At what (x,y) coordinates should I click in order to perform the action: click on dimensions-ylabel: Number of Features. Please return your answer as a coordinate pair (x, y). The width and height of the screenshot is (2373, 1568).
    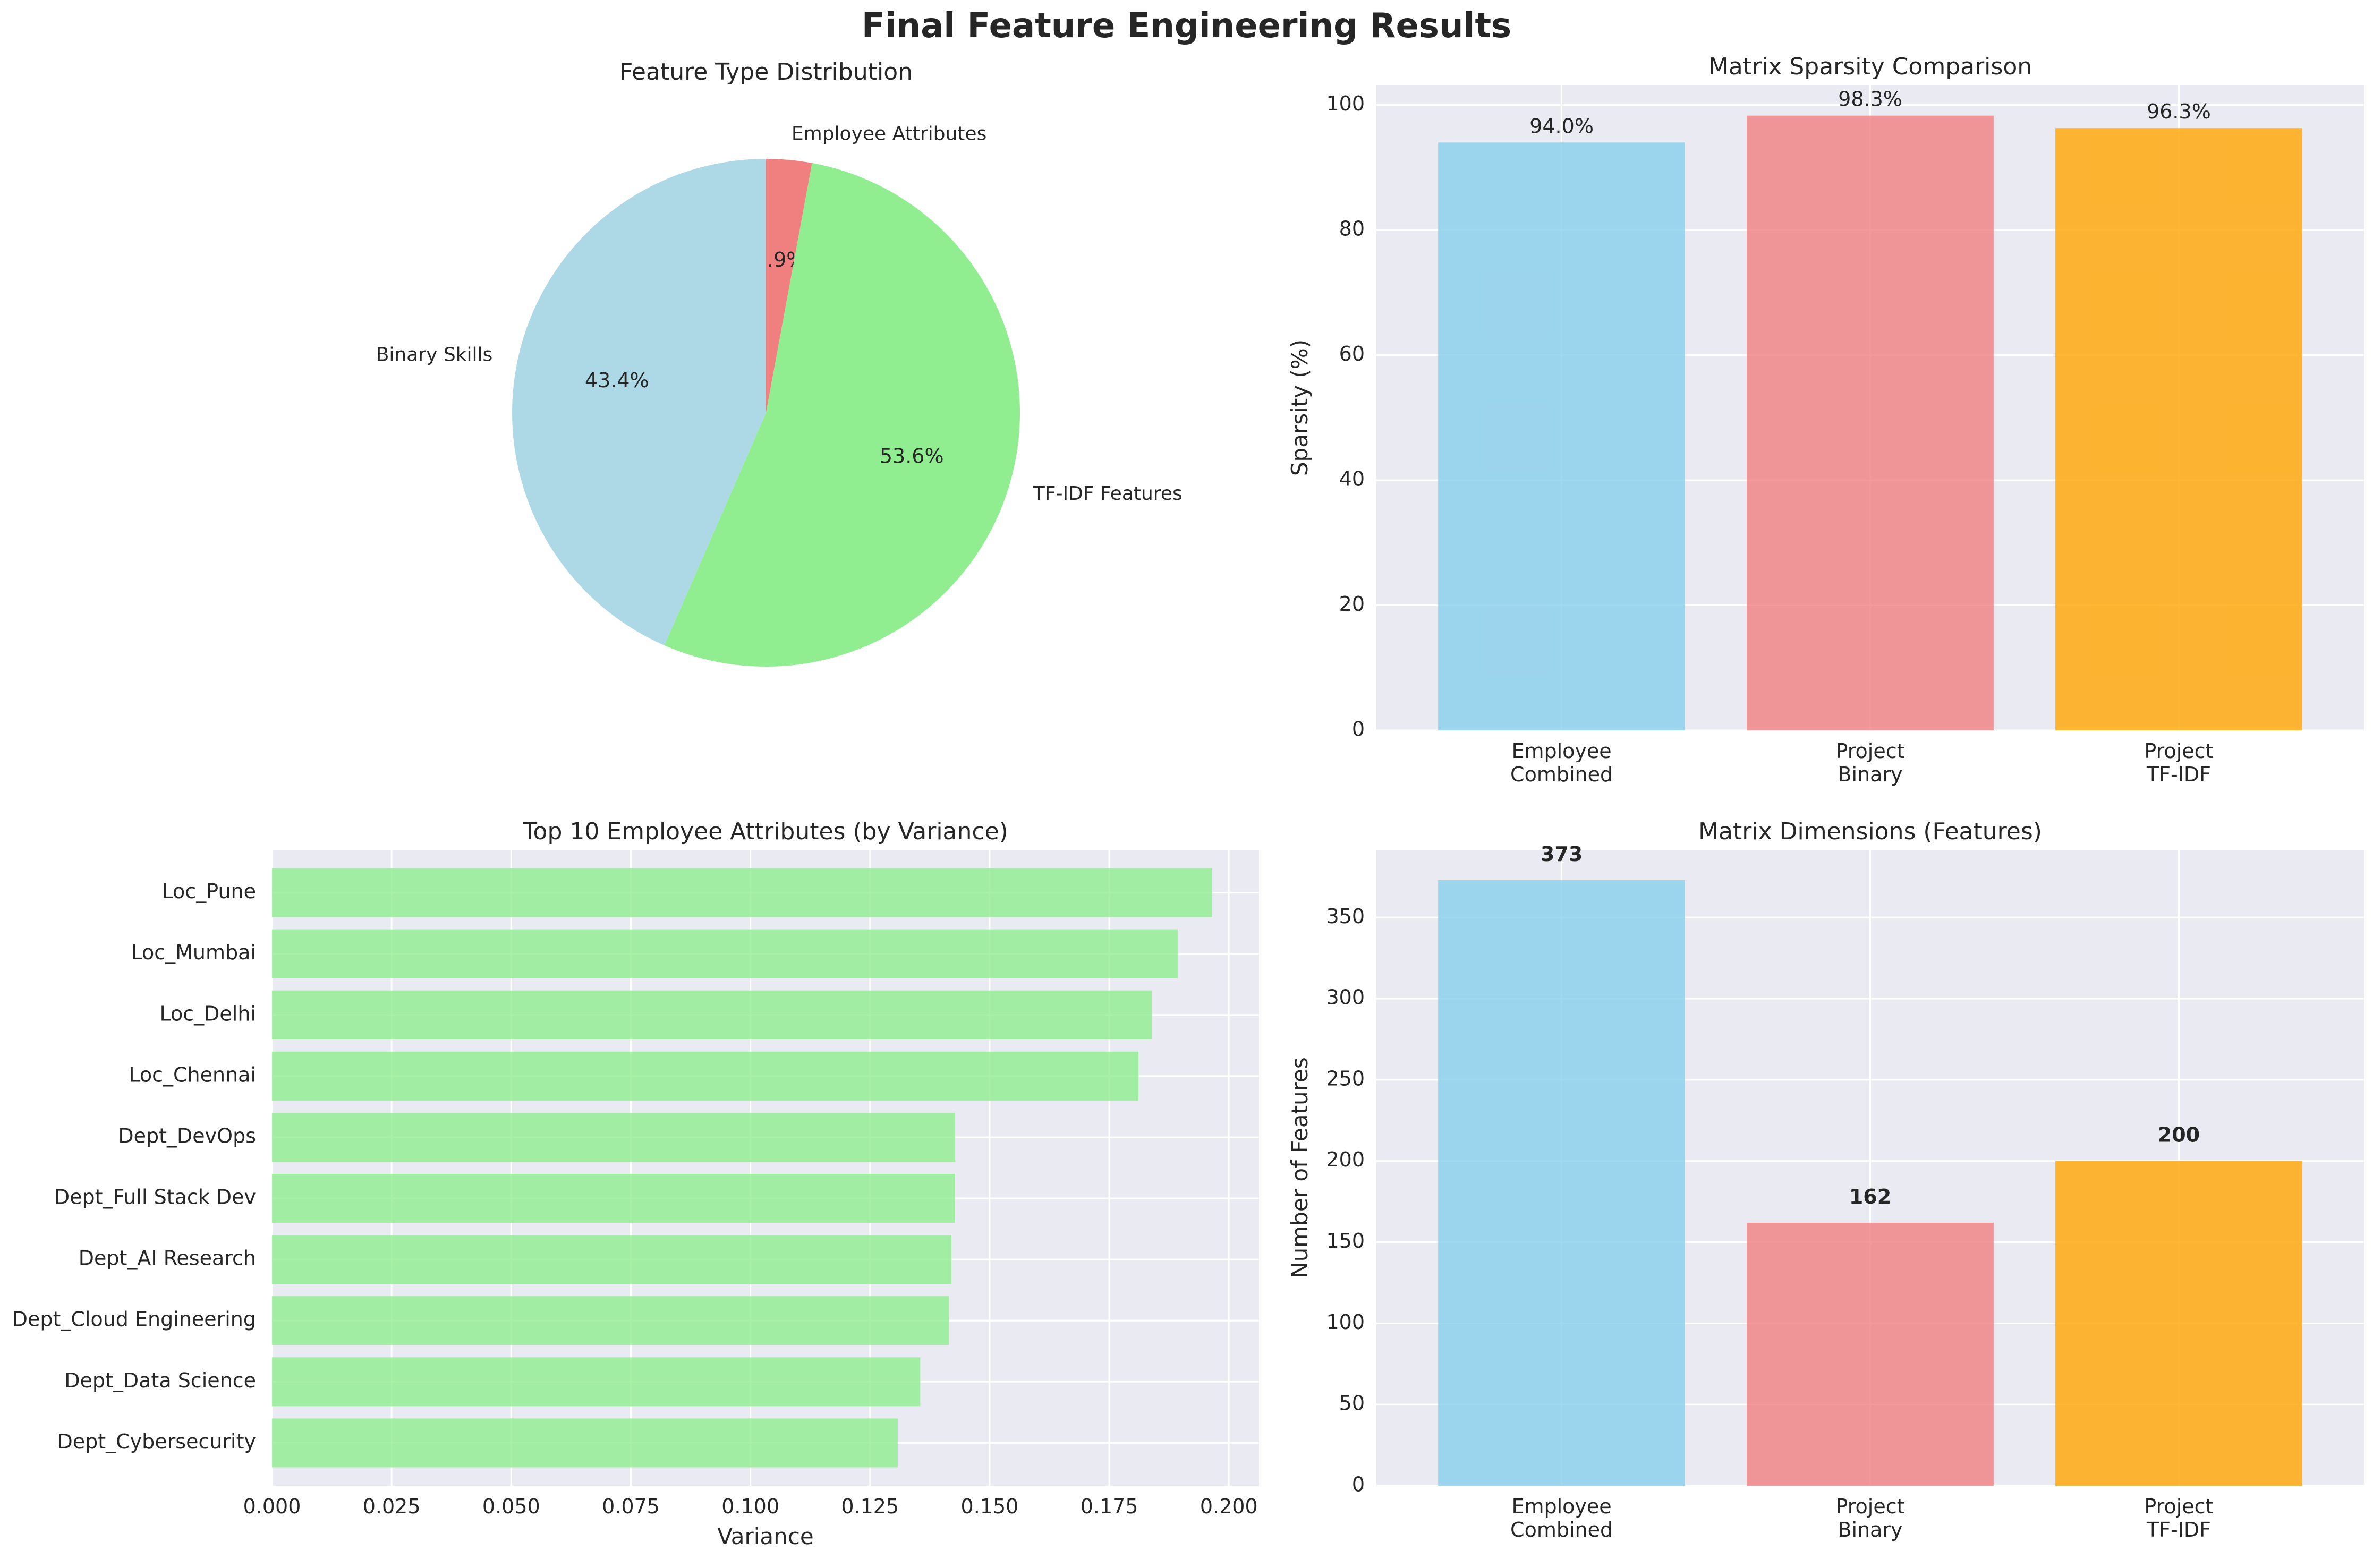
    Looking at the image, I should click on (1300, 1168).